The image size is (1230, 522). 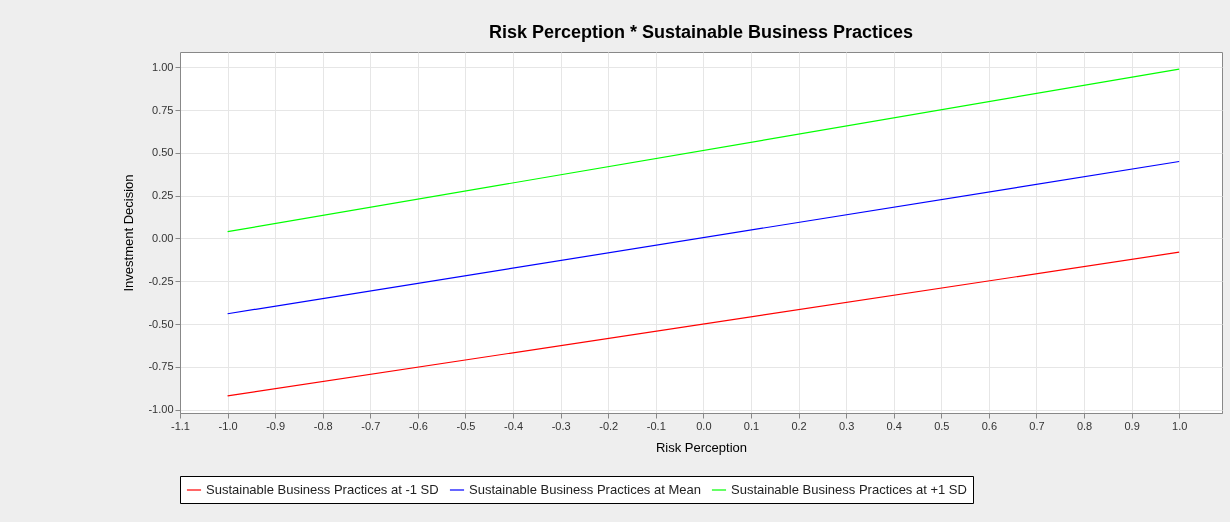 What do you see at coordinates (1037, 425) in the screenshot?
I see `x-tick-label: 0.7` at bounding box center [1037, 425].